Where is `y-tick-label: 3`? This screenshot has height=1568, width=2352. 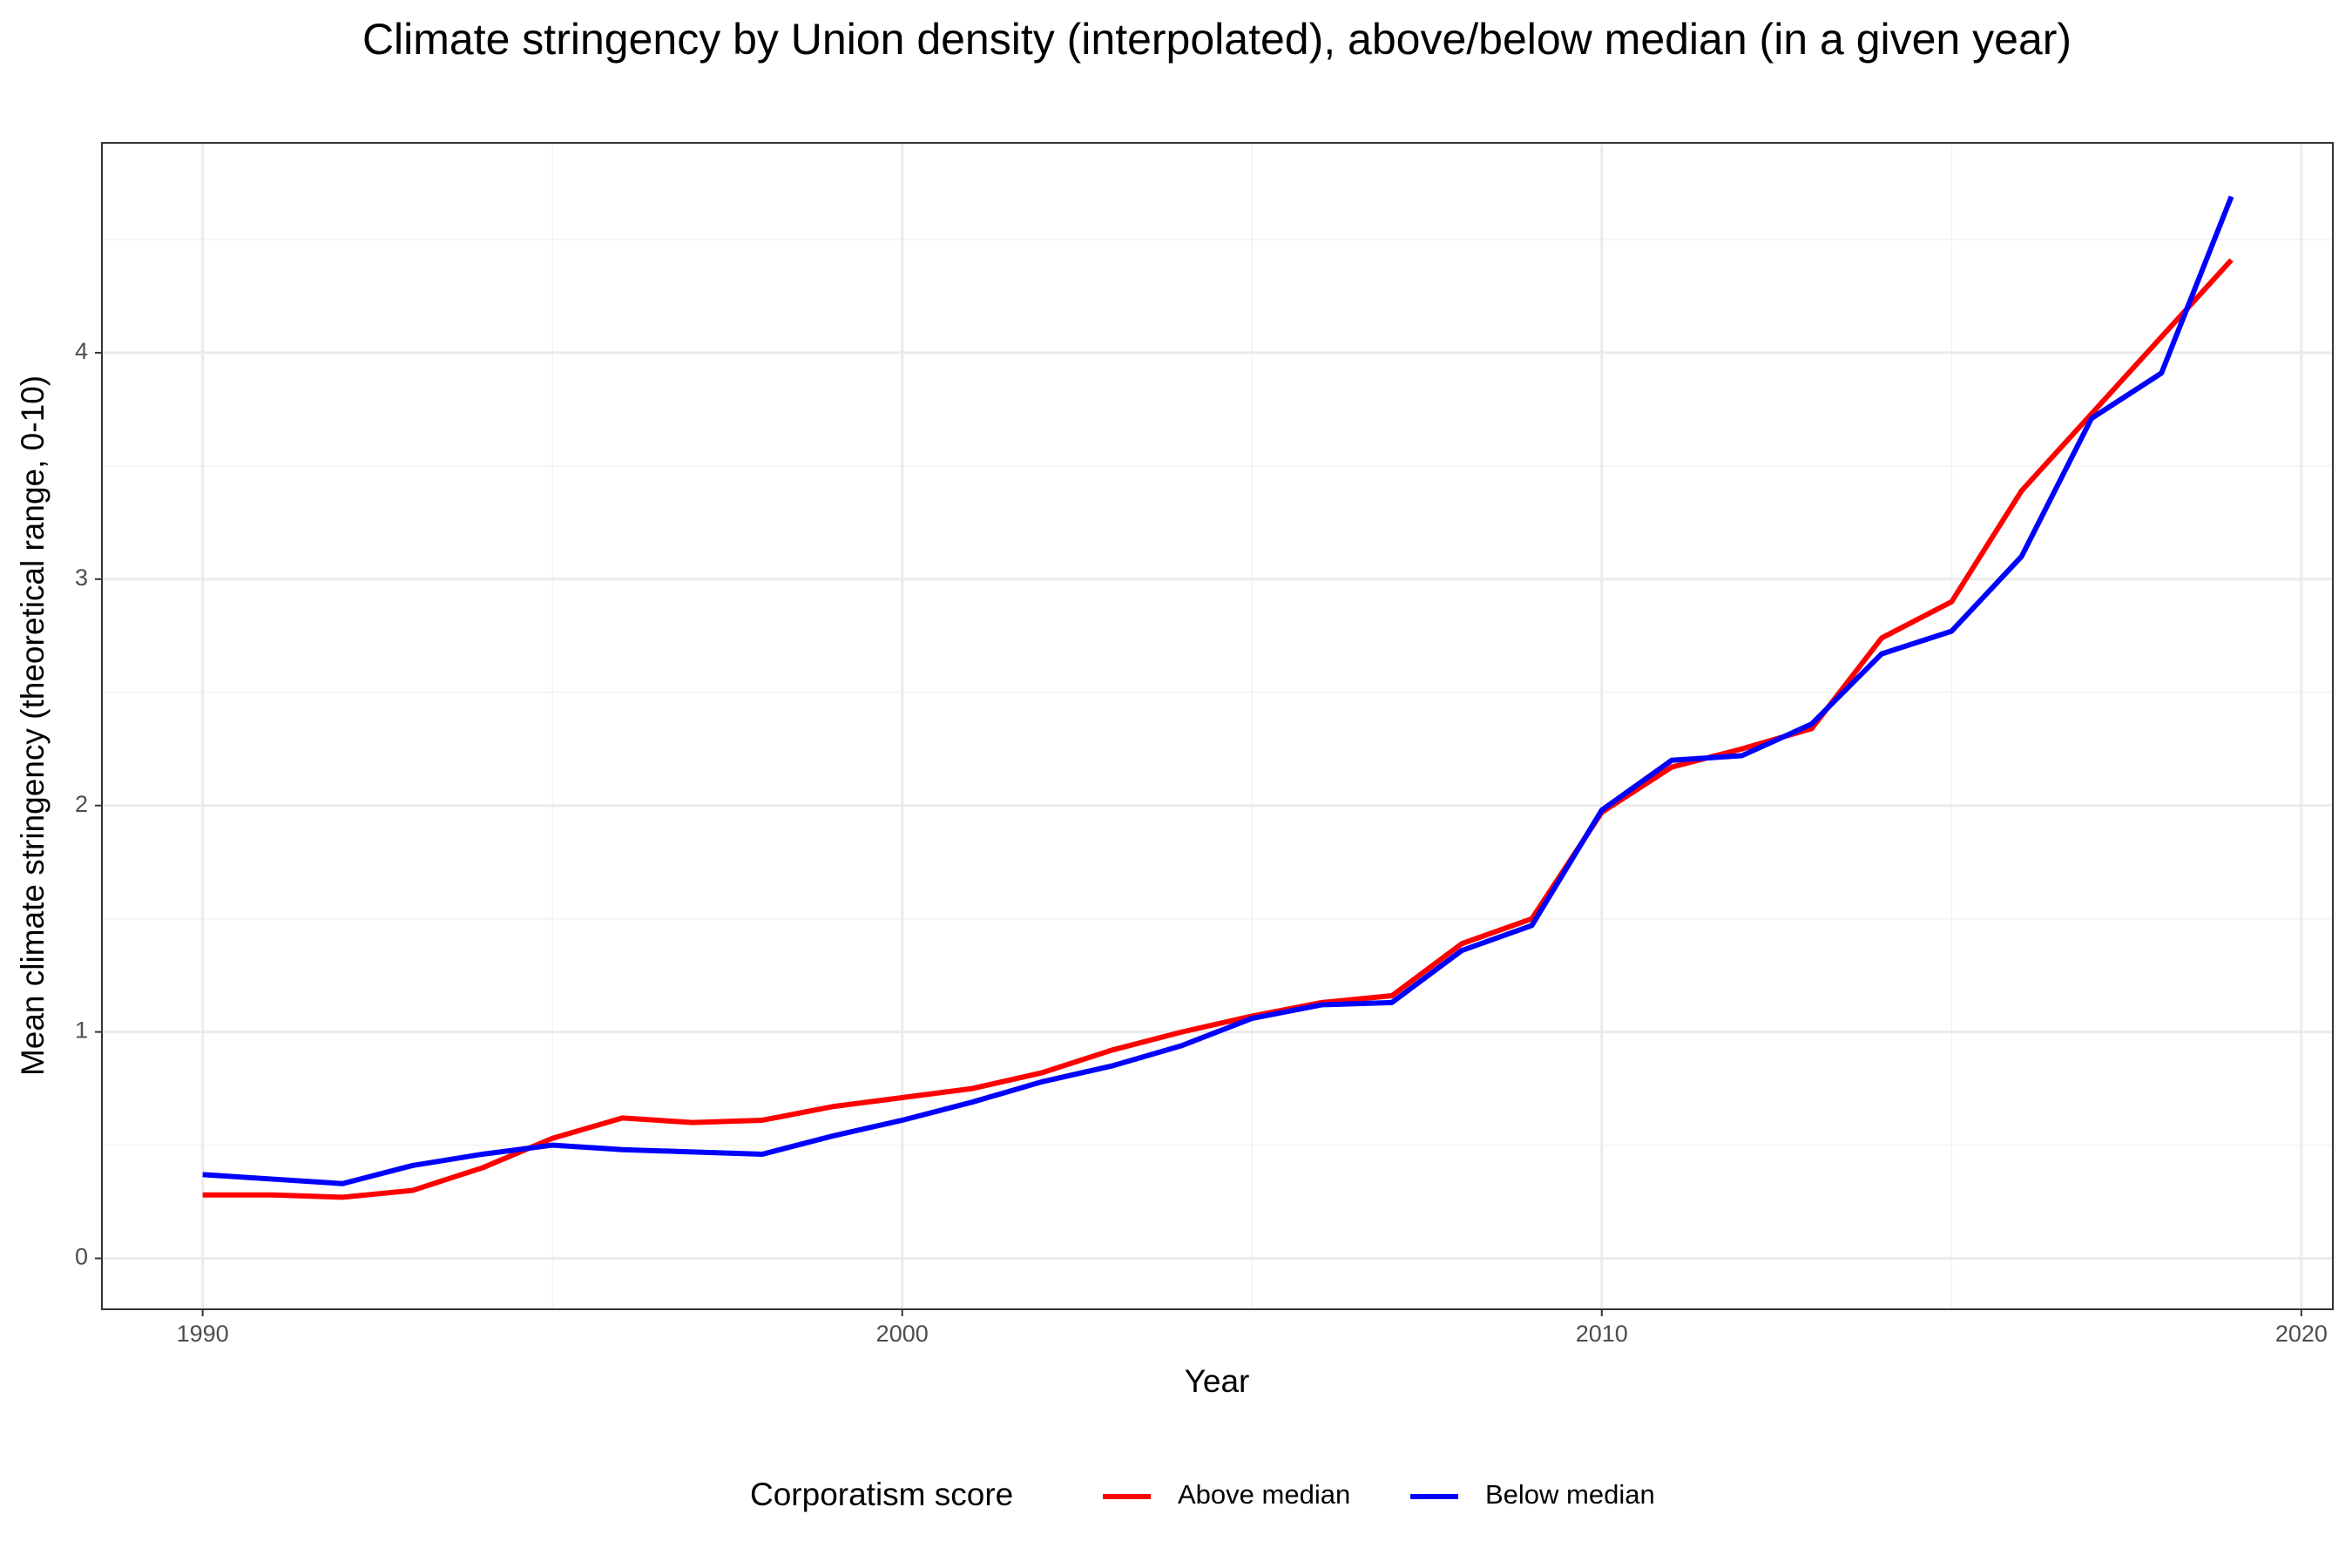 y-tick-label: 3 is located at coordinates (82, 577).